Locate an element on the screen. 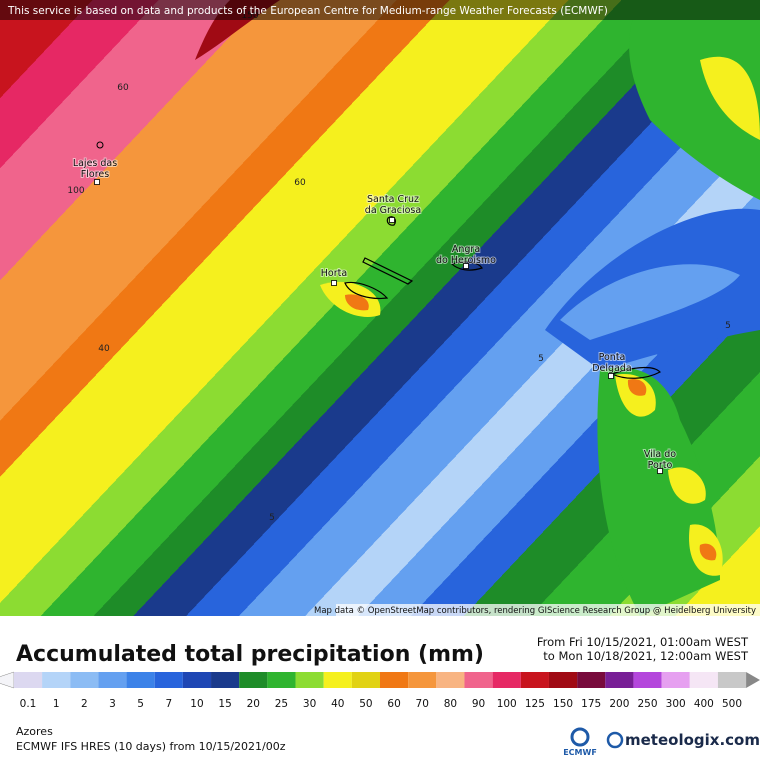 The height and width of the screenshot is (760, 760). legend-label: 2 is located at coordinates (84, 704).